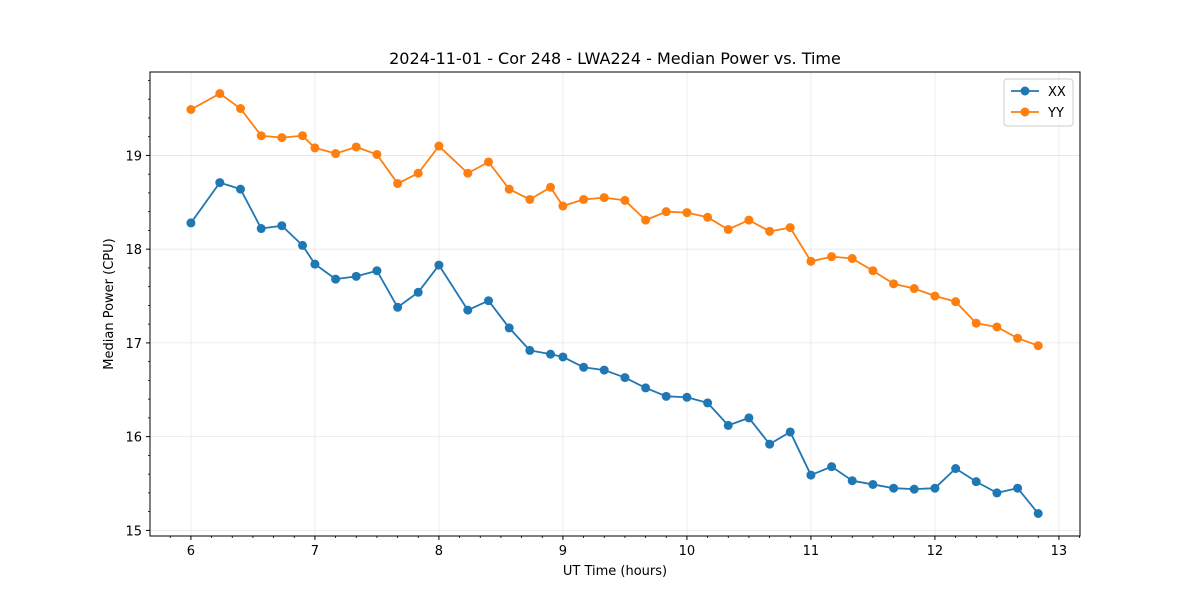 This screenshot has width=1200, height=600. I want to click on y-tick-label: 15, so click(133, 531).